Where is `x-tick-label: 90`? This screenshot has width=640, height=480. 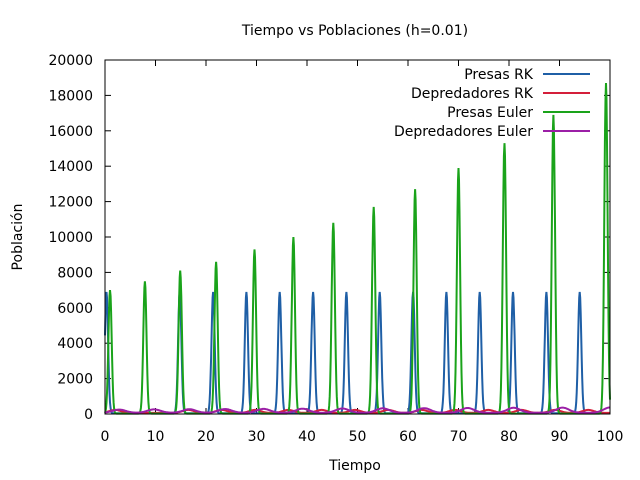
x-tick-label: 90 is located at coordinates (560, 437).